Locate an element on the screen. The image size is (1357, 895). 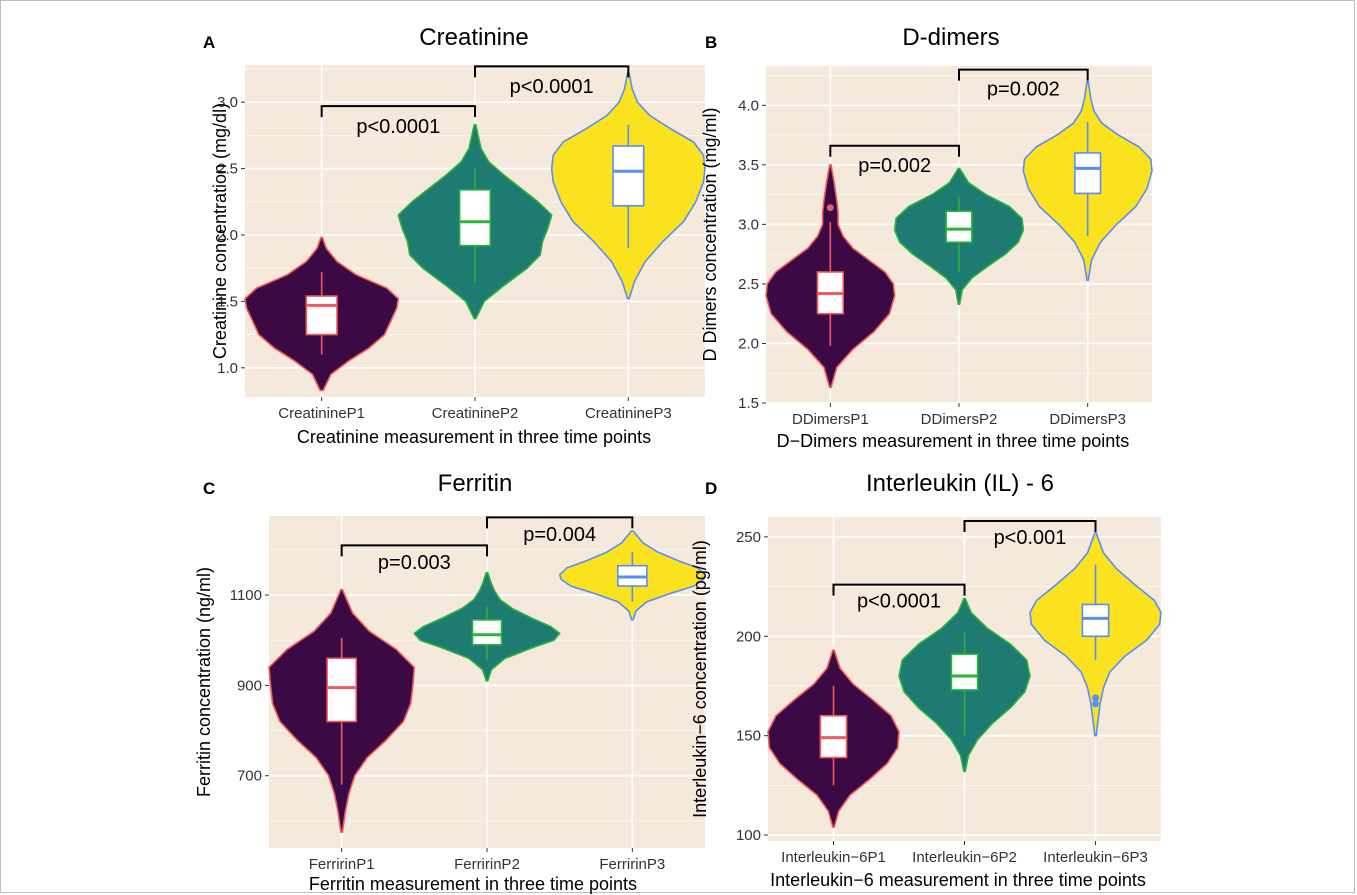
p-value-label: p=0.004 is located at coordinates (559, 535).